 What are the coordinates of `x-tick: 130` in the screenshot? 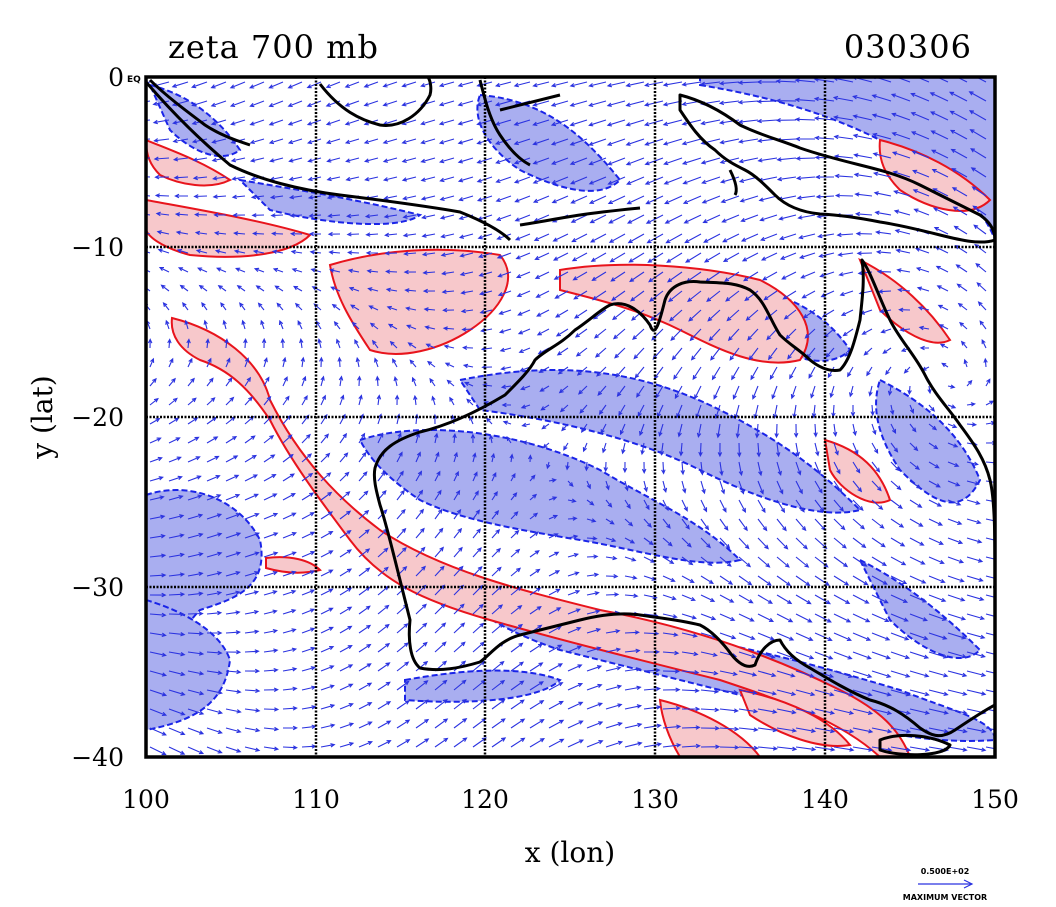 It's located at (655, 799).